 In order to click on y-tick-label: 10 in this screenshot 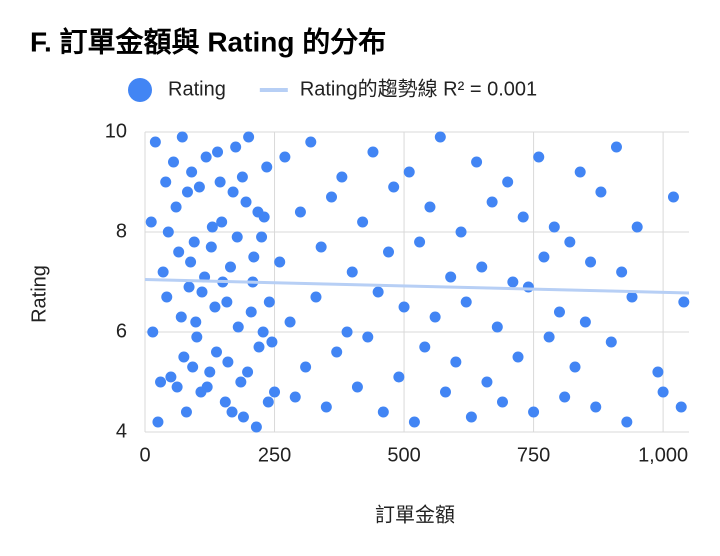, I will do `click(116, 131)`.